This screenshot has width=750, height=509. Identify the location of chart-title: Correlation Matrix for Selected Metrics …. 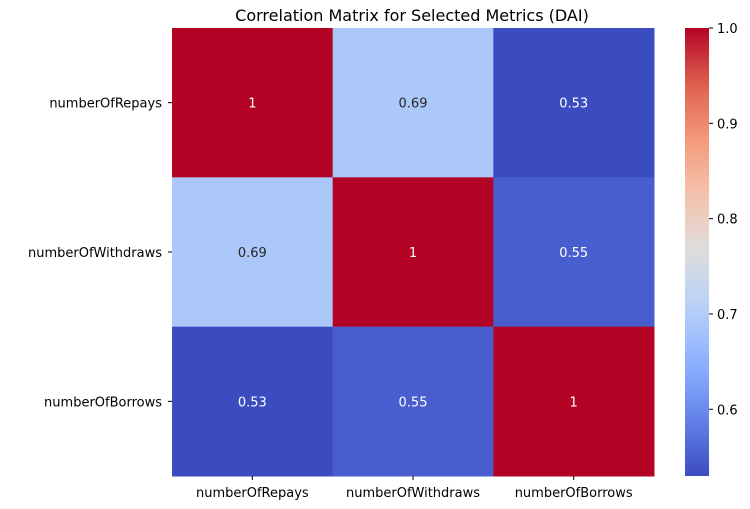
(412, 15).